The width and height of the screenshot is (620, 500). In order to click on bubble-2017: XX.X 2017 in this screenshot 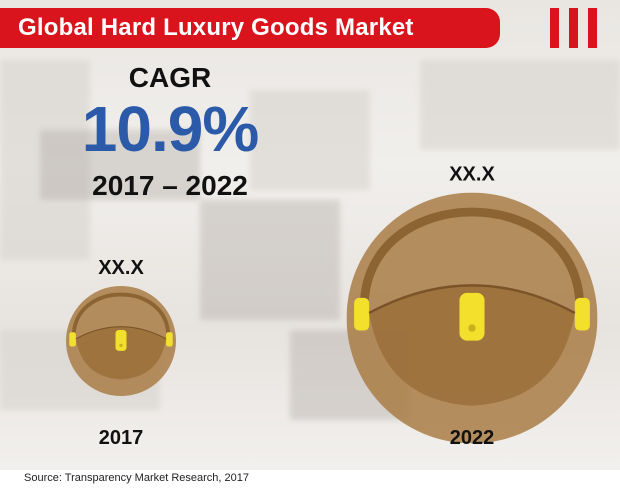, I will do `click(121, 353)`.